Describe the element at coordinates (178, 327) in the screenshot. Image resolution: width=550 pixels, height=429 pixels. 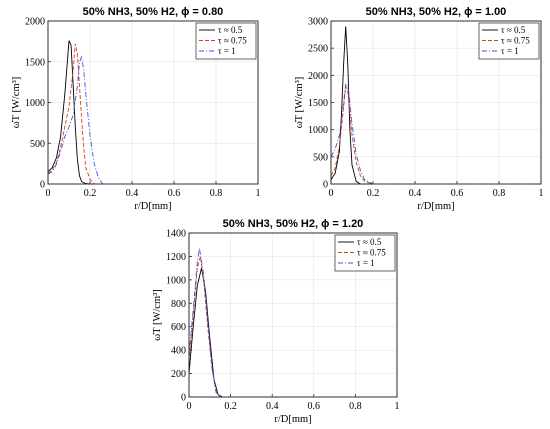
I see `y-tick-label: 600` at that location.